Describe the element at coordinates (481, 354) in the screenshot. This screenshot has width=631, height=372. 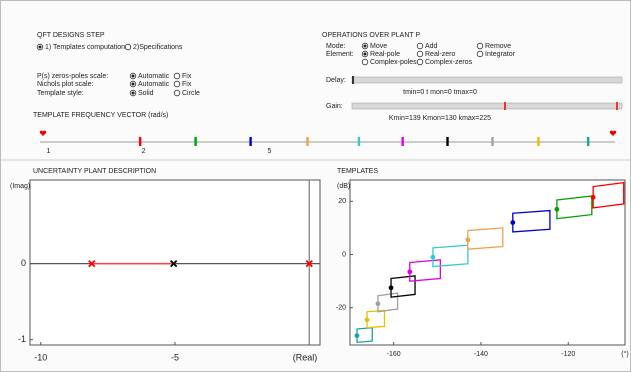
I see `x-tick-label: -140` at that location.